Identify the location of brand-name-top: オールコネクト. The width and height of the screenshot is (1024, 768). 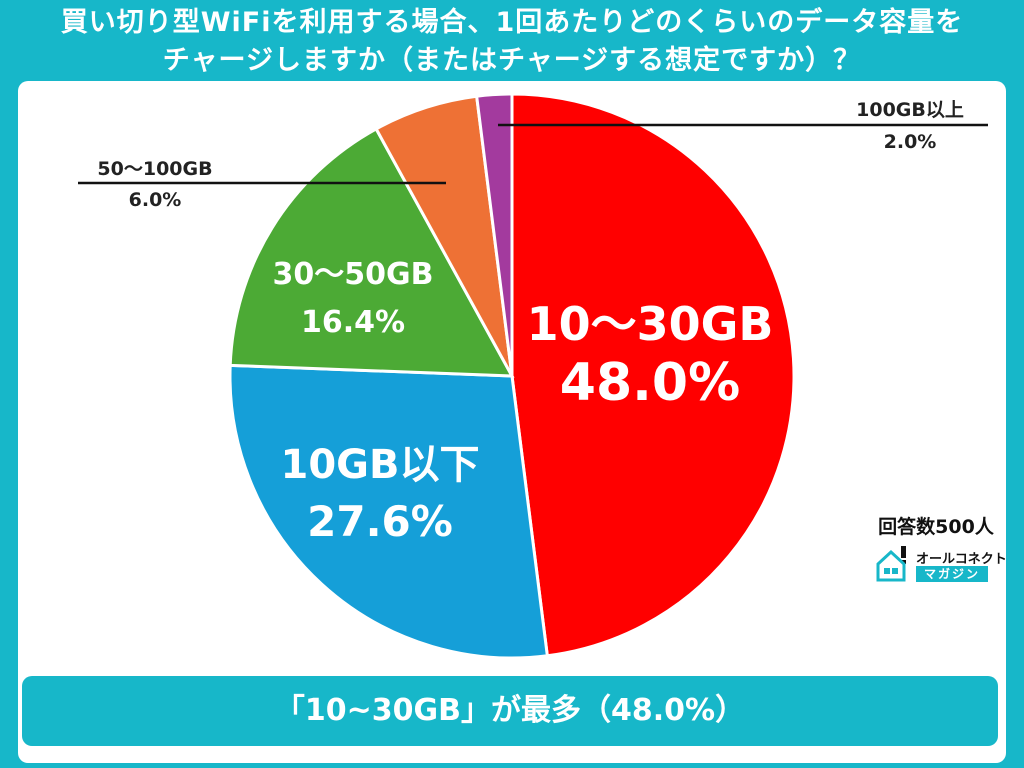
(961, 559).